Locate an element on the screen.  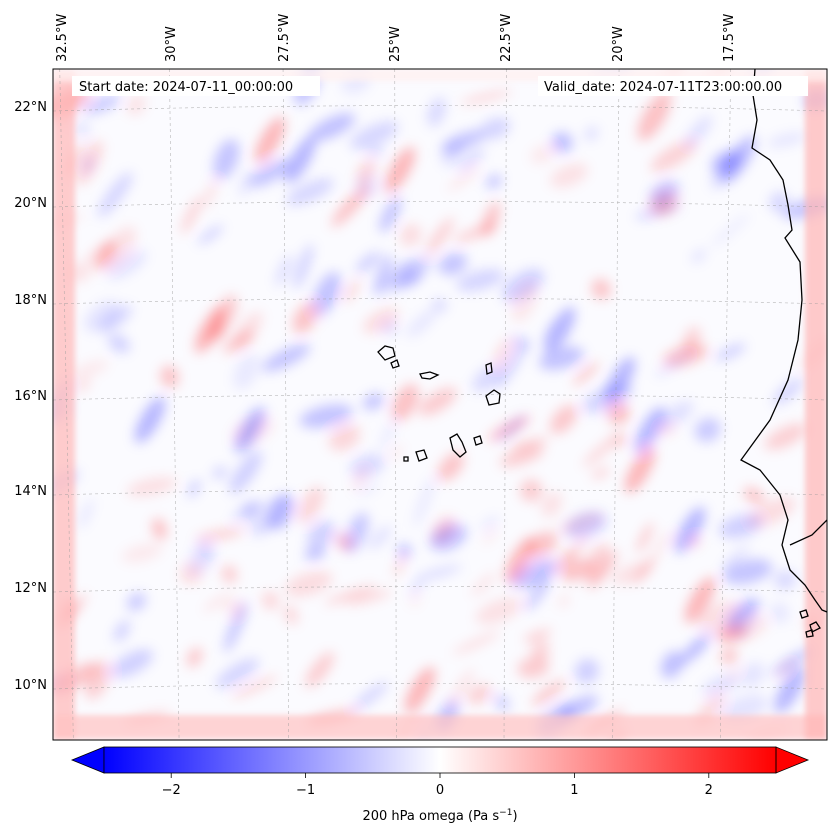
island-fogo is located at coordinates (421, 455).